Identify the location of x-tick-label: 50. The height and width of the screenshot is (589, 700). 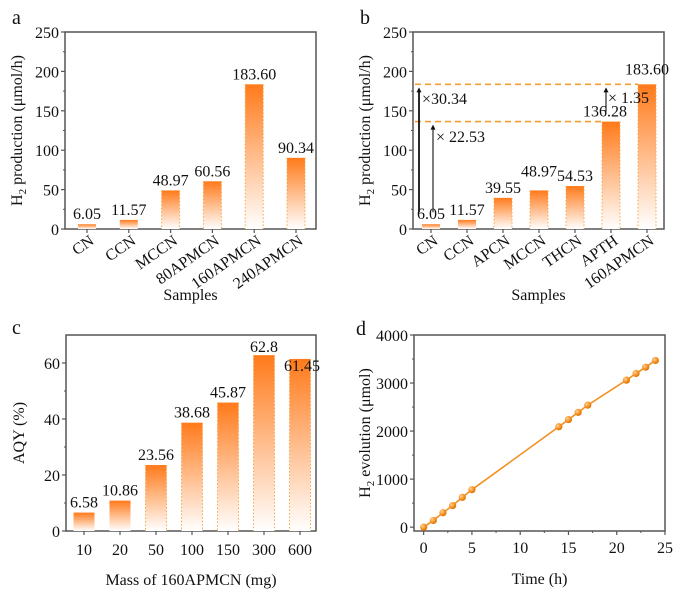
(156, 550).